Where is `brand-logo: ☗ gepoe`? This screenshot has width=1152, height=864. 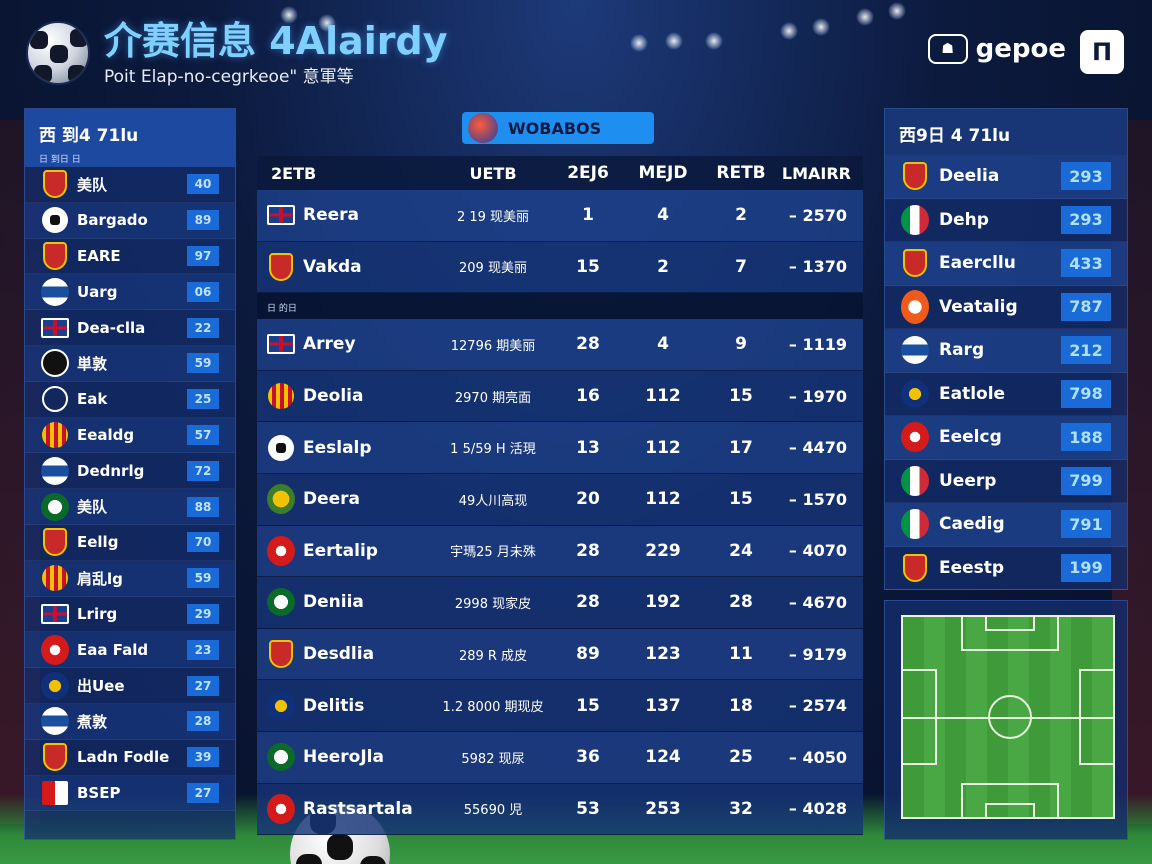 brand-logo: ☗ gepoe is located at coordinates (996, 49).